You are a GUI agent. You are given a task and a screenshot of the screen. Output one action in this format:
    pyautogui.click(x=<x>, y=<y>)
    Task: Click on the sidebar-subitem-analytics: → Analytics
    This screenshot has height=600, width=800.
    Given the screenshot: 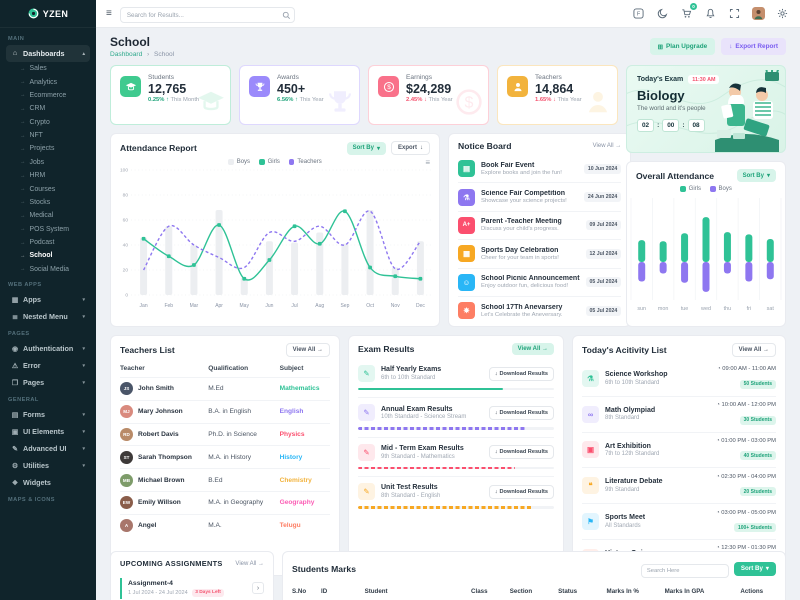 What is the action you would take?
    pyautogui.click(x=39, y=82)
    